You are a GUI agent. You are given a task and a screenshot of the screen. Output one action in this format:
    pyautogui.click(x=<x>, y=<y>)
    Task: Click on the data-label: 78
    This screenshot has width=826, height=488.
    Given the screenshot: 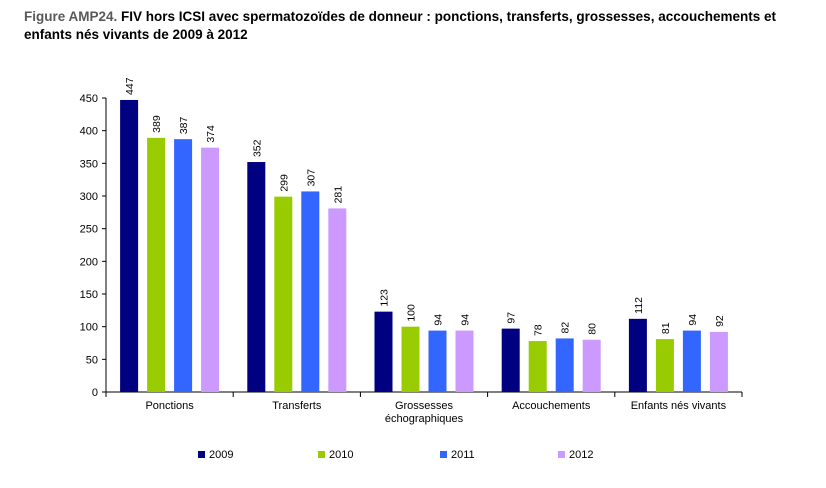 What is the action you would take?
    pyautogui.click(x=539, y=330)
    